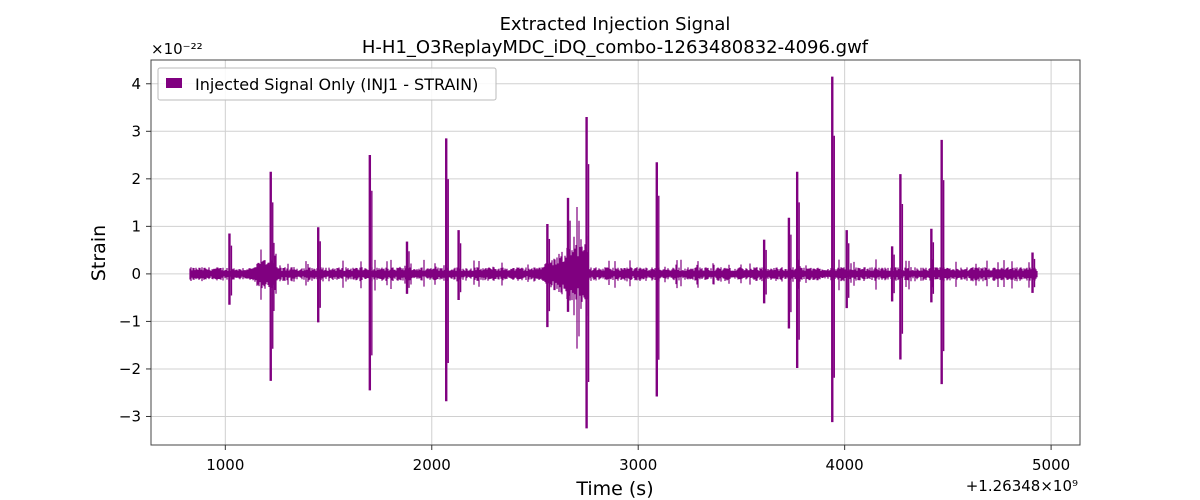  Describe the element at coordinates (136, 274) in the screenshot. I see `y-tick-label: 0` at that location.